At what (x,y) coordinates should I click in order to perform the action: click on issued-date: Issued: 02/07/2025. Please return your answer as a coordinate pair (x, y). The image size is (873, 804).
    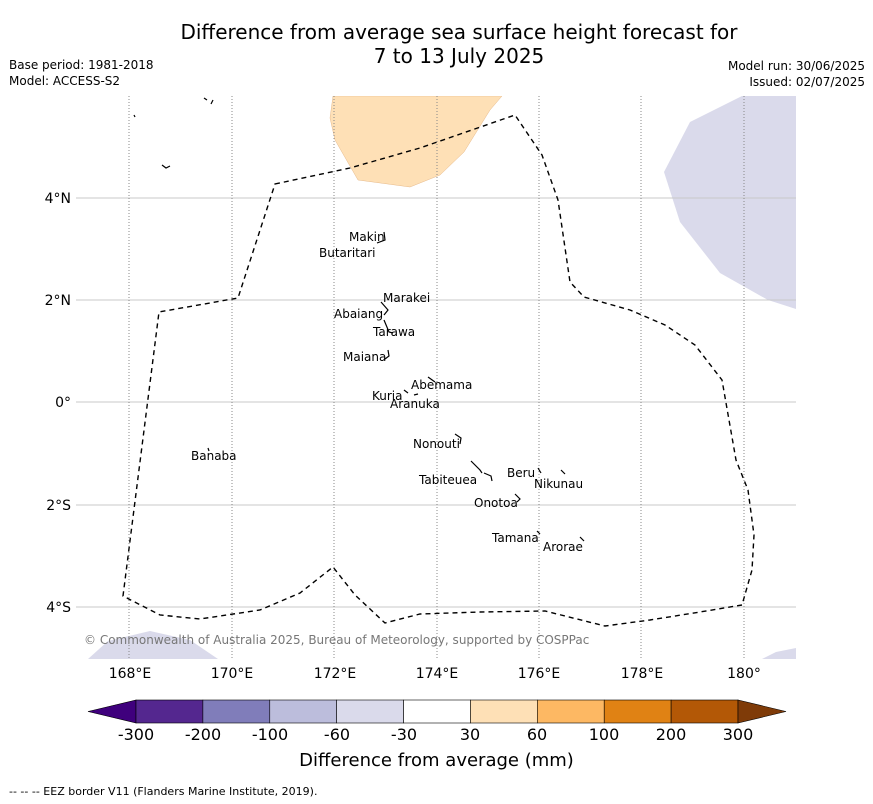
    Looking at the image, I should click on (807, 82).